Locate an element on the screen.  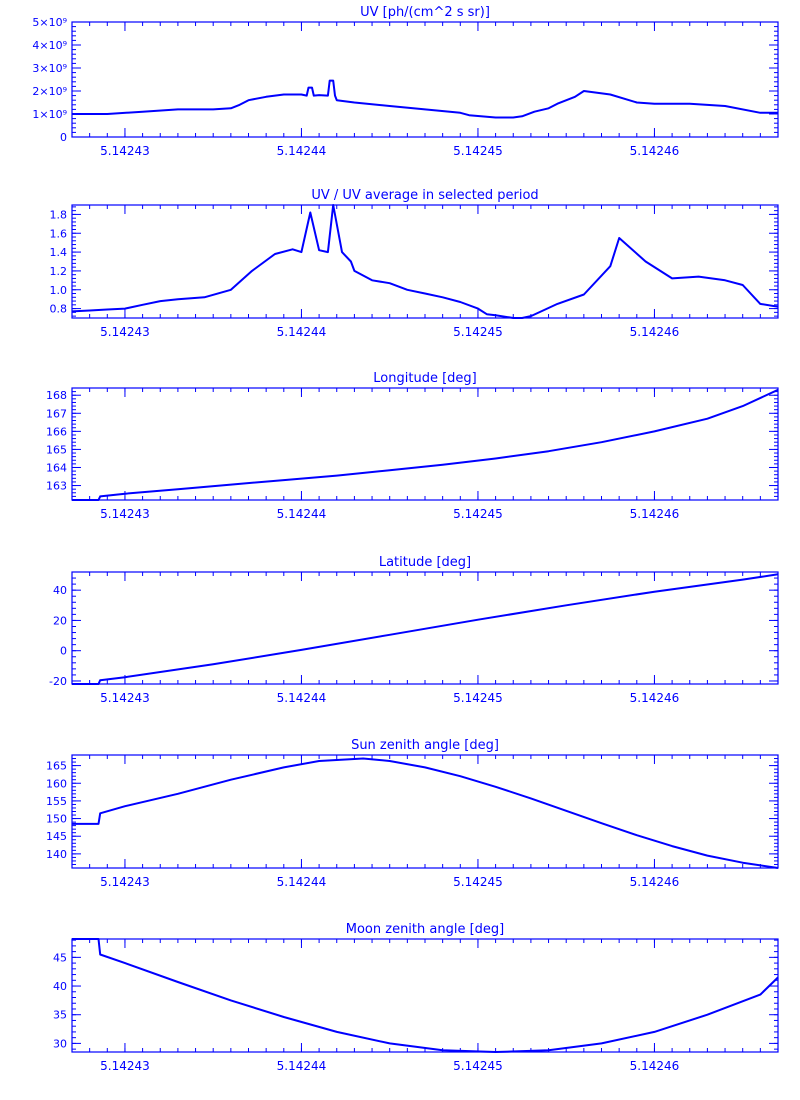
y-tick-label: 35 is located at coordinates (60, 1015).